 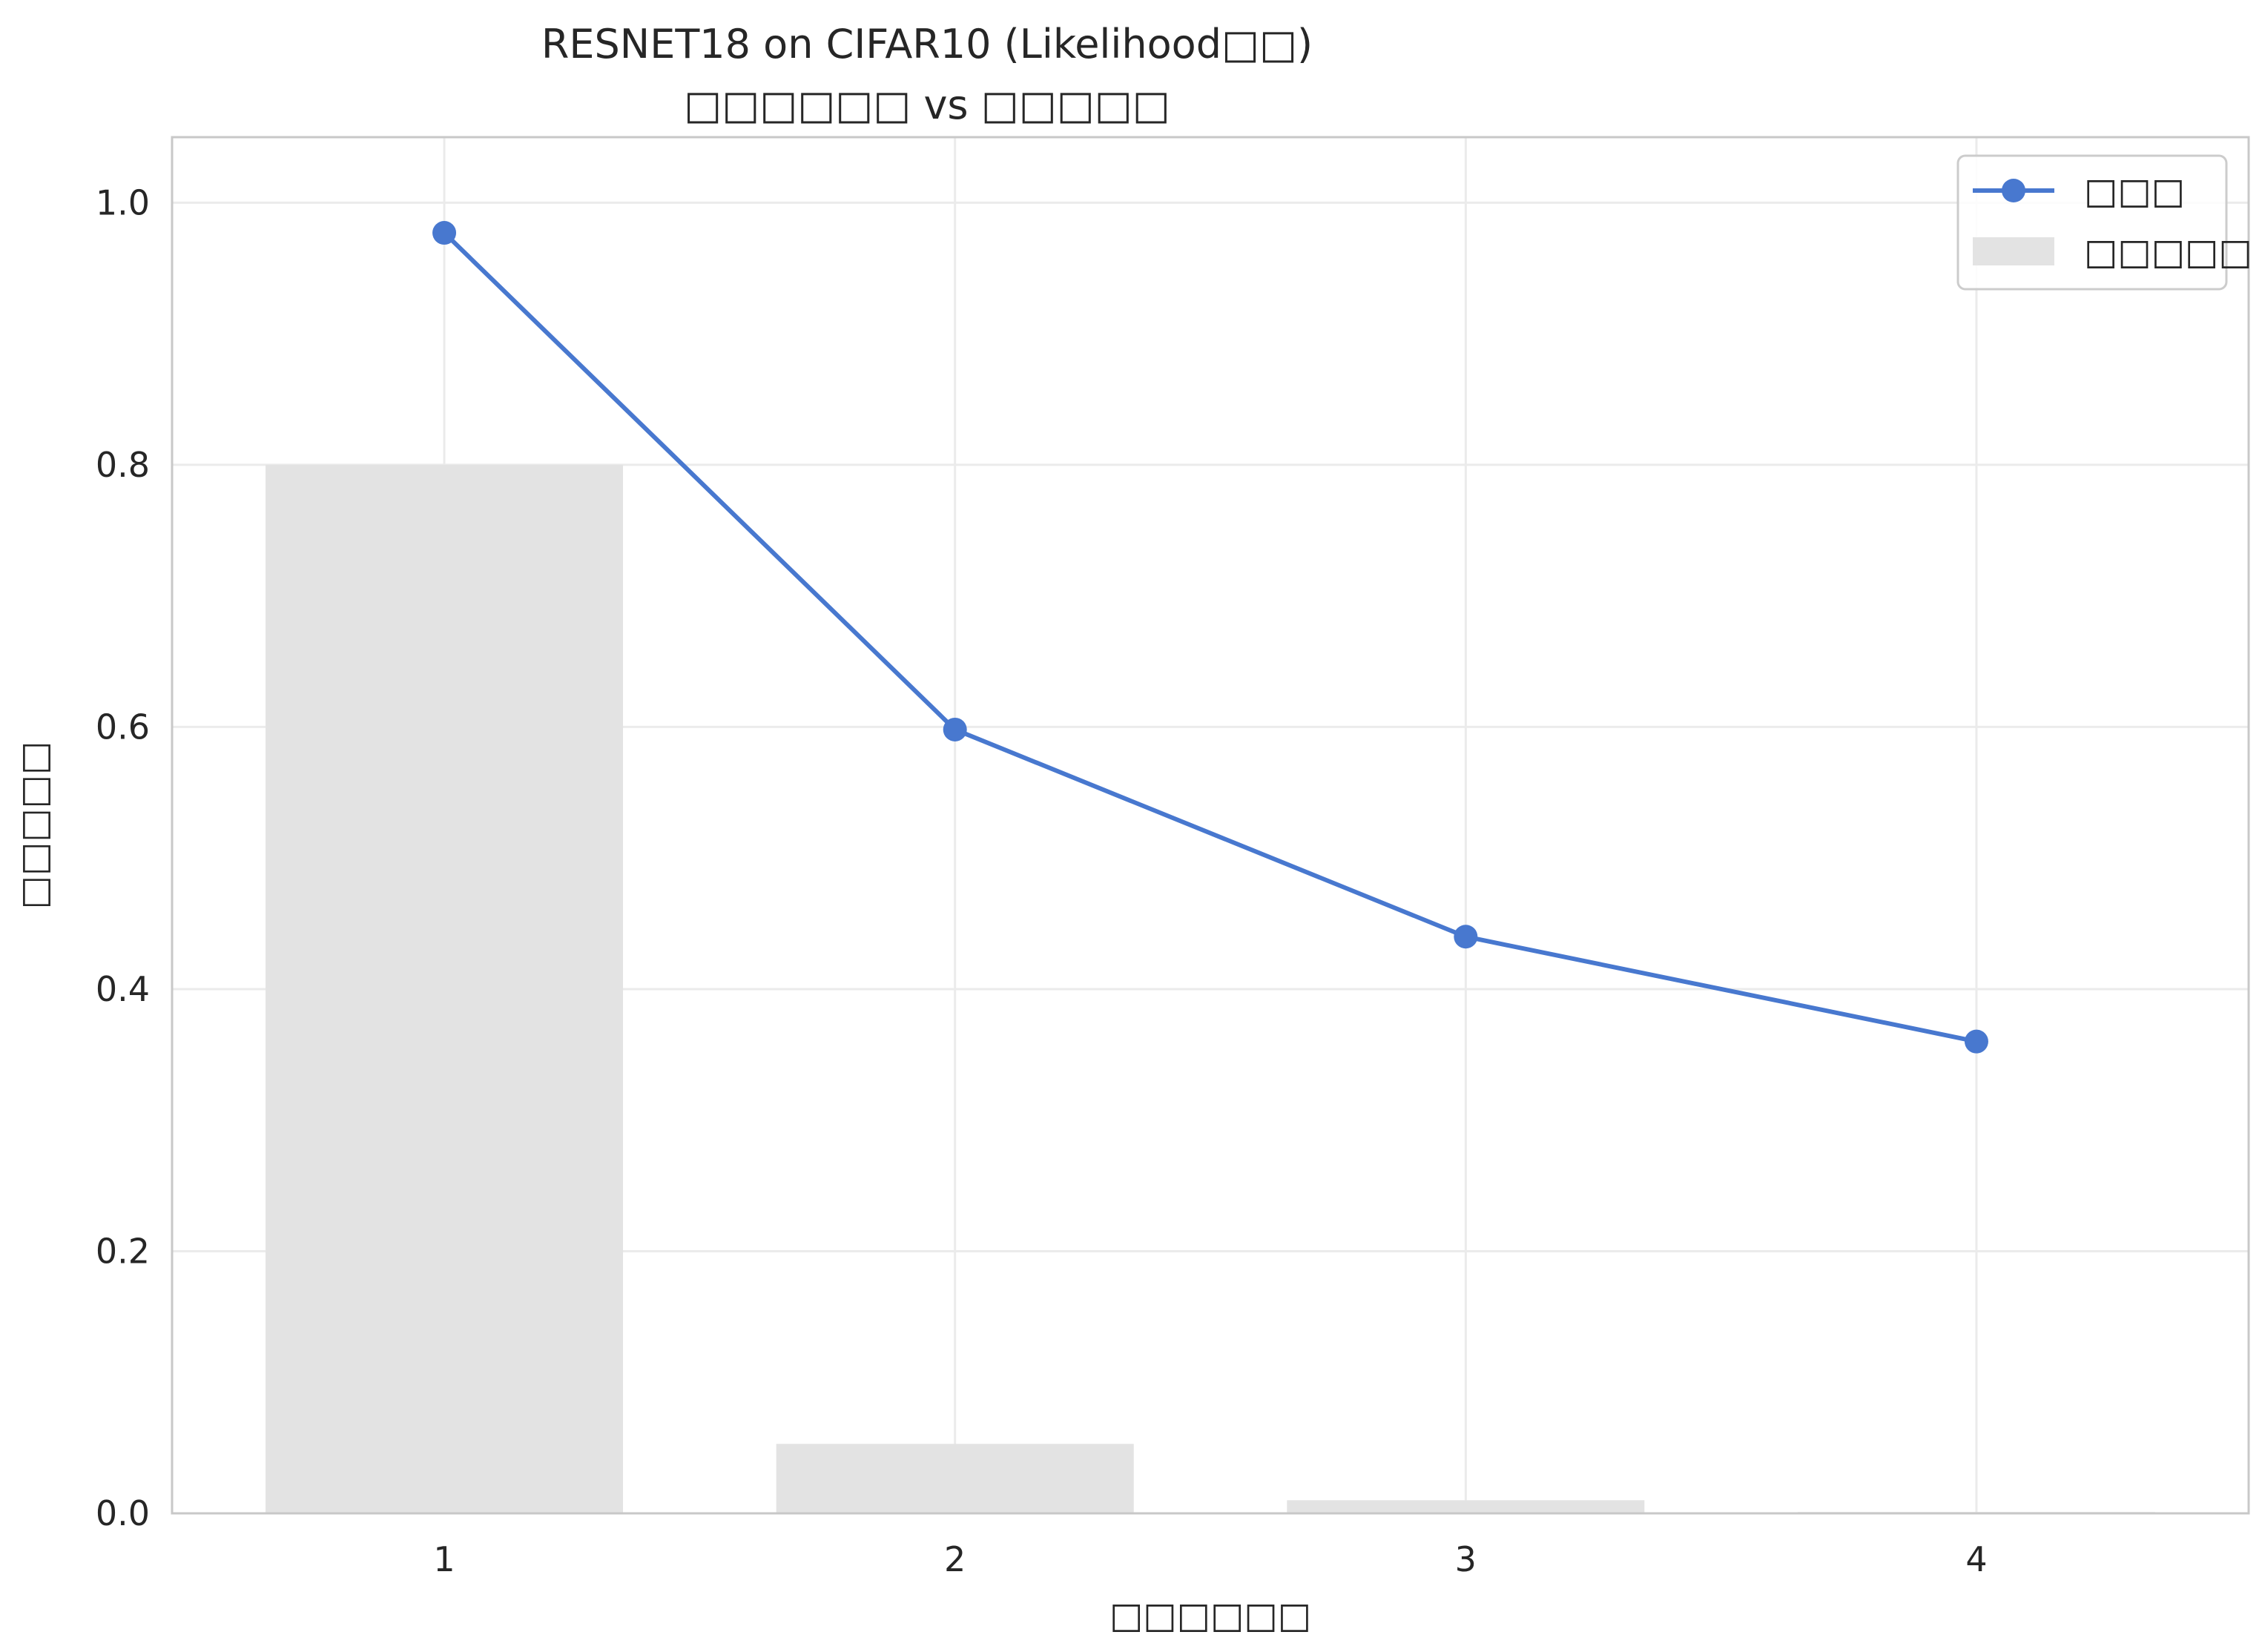 I want to click on y-tick-label-2: 0.4, so click(x=123, y=989).